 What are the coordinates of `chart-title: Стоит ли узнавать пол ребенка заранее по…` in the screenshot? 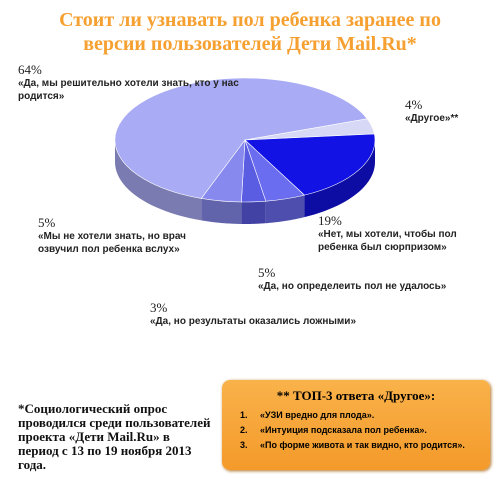 It's located at (250, 32).